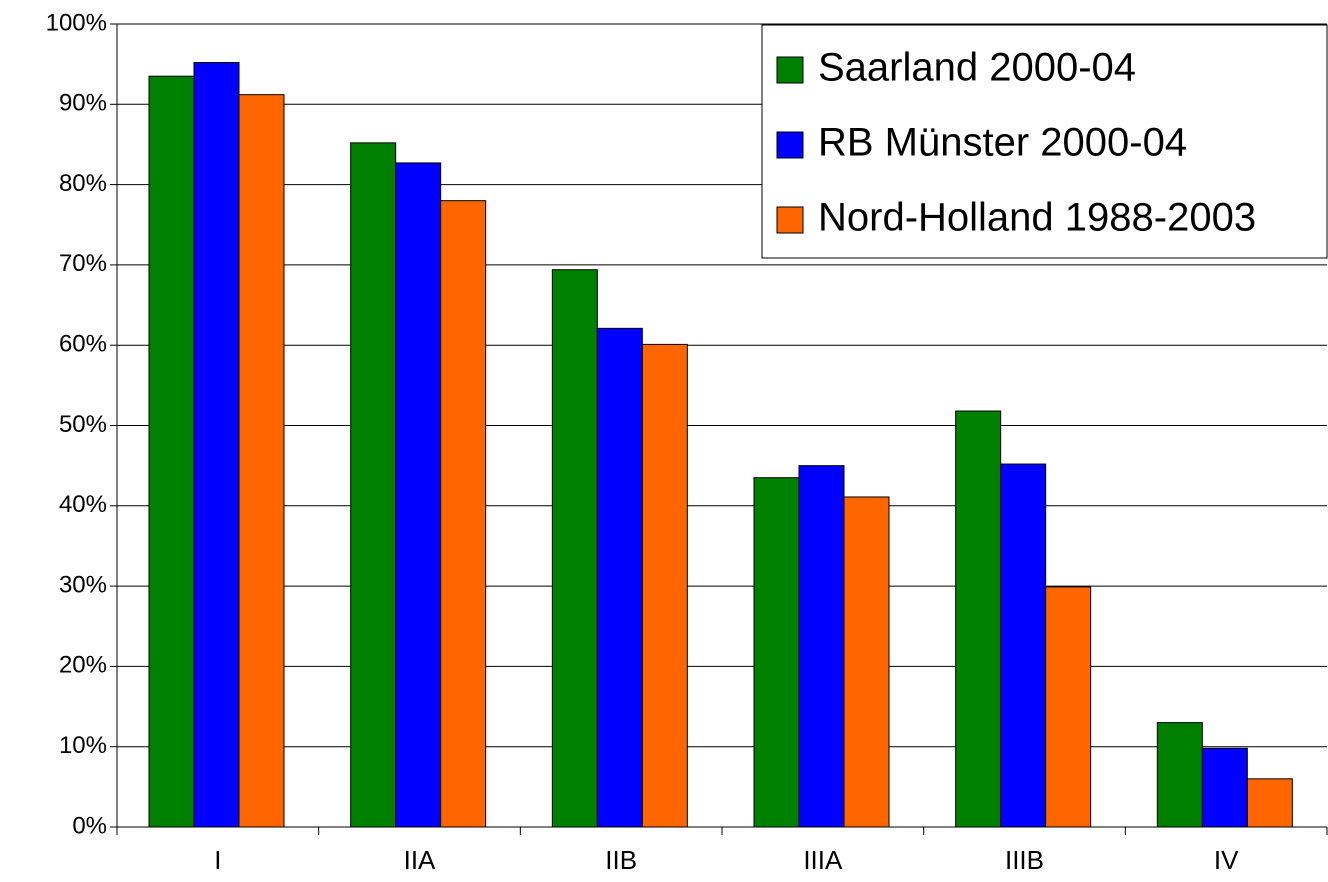  I want to click on y-tick-label: 60%, so click(83, 344).